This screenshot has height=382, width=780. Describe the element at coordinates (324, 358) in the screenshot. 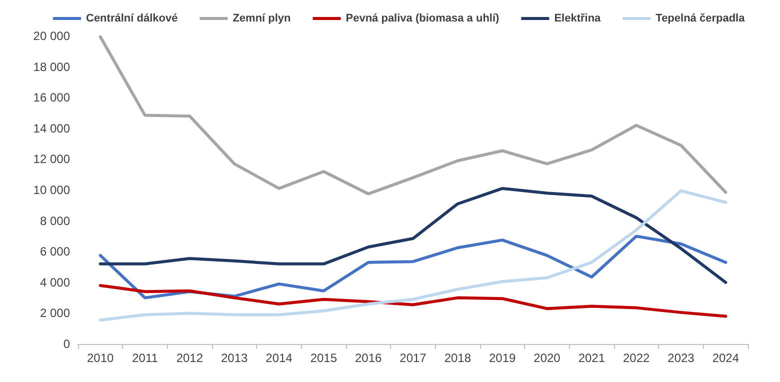

I see `x-tick-label: 2015` at that location.